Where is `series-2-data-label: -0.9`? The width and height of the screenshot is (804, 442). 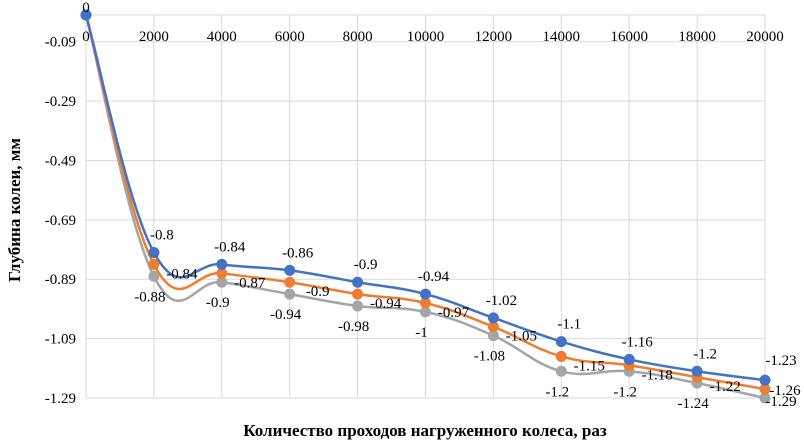 series-2-data-label: -0.9 is located at coordinates (318, 292).